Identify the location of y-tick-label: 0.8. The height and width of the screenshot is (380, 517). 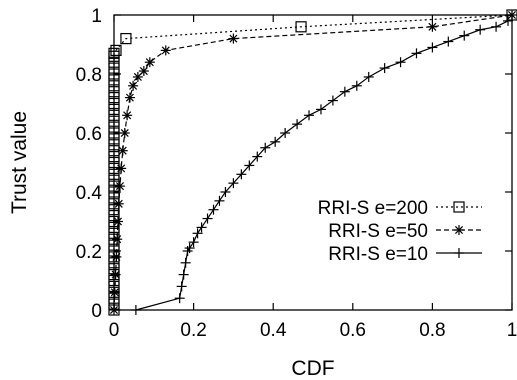
(89, 75).